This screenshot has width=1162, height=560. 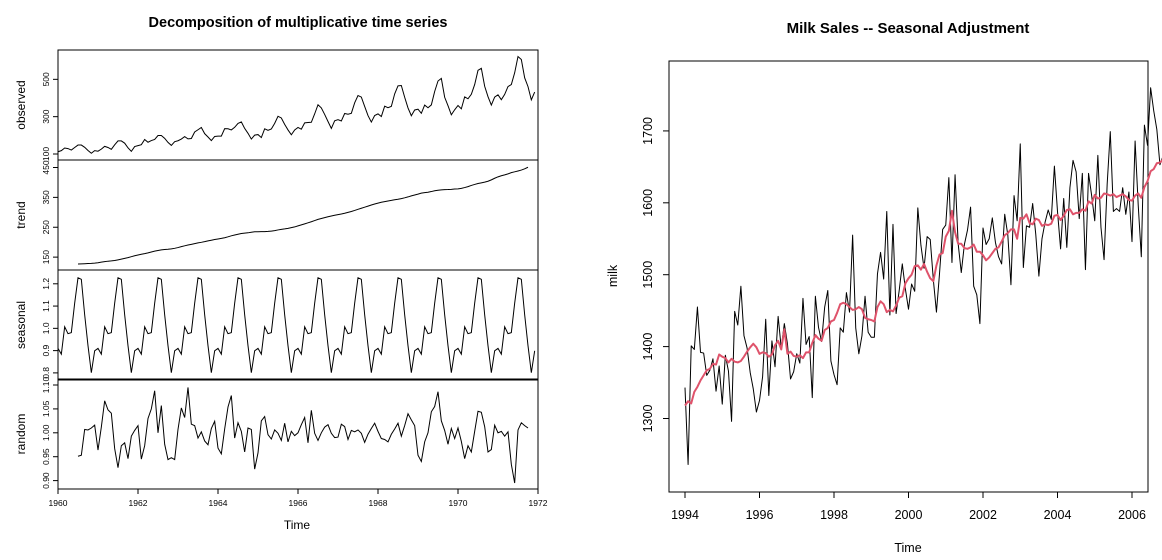 What do you see at coordinates (648, 131) in the screenshot?
I see `milk-y-tick-label: 1700` at bounding box center [648, 131].